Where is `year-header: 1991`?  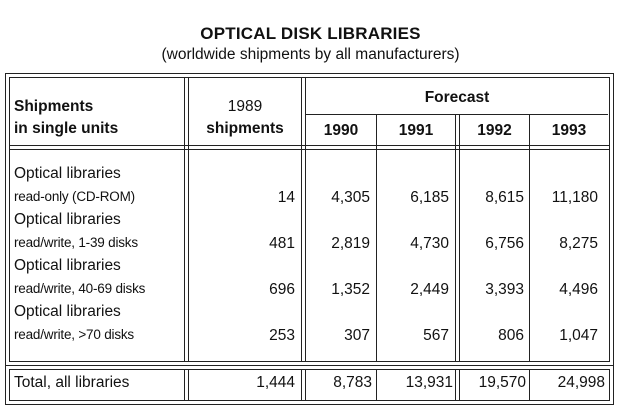 year-header: 1991 is located at coordinates (416, 130).